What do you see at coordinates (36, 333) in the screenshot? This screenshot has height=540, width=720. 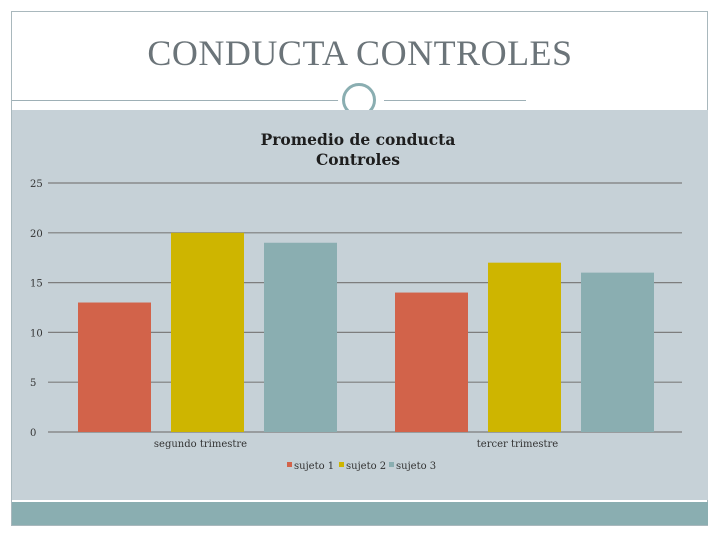 I see `y-tick-label: 10` at bounding box center [36, 333].